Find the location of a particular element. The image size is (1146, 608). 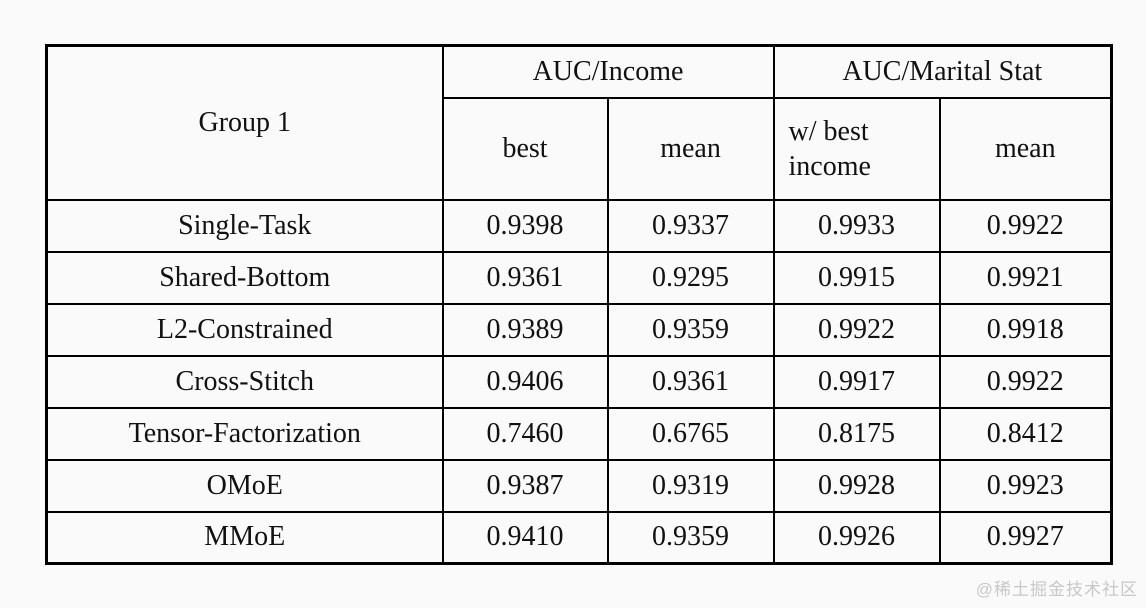

subcolumn-header-income-best: best is located at coordinates (525, 148).